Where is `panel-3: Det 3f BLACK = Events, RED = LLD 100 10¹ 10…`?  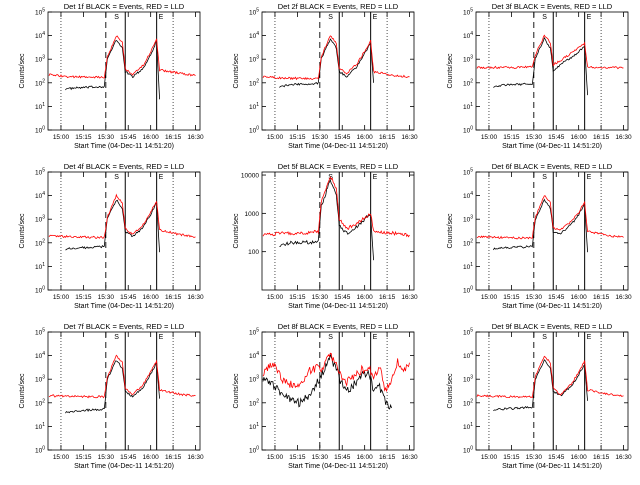
panel-3: Det 3f BLACK = Events, RED = LLD 100 10¹ 10… is located at coordinates (539, 76).